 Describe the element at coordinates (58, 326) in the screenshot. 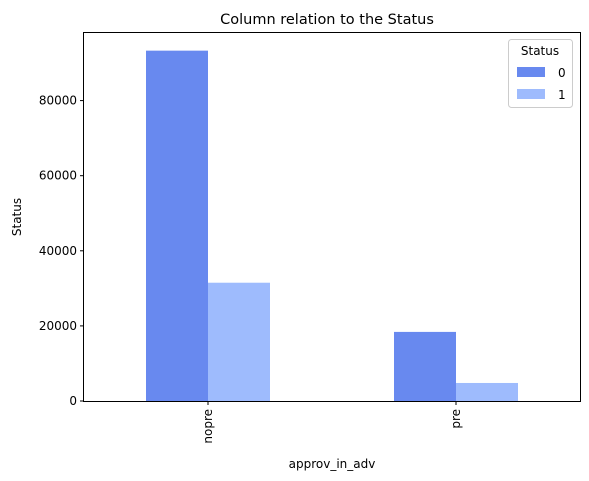

I see `y-tick-label: 20000` at that location.